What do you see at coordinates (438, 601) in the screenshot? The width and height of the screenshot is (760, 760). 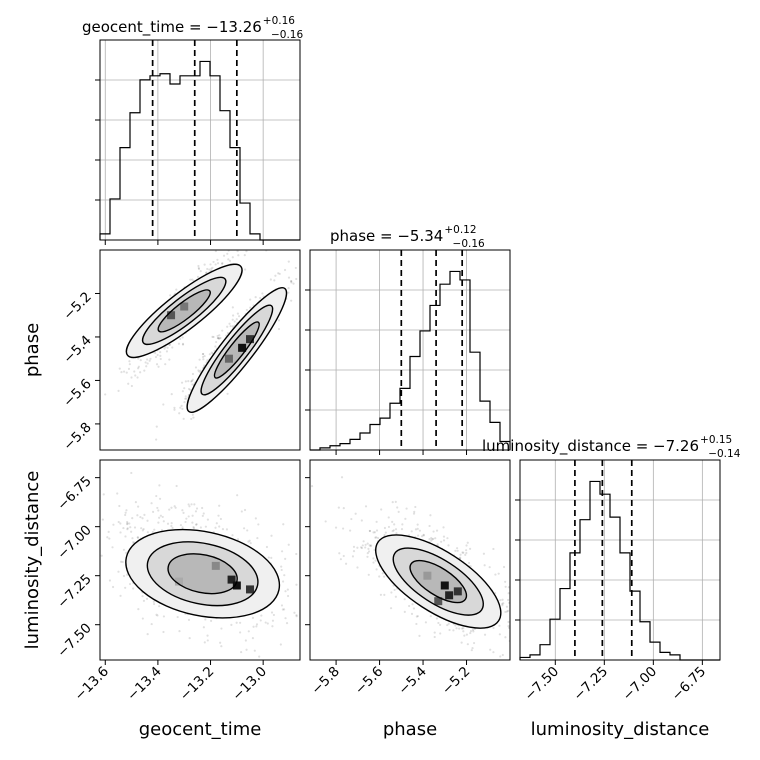 I see `density-cell` at bounding box center [438, 601].